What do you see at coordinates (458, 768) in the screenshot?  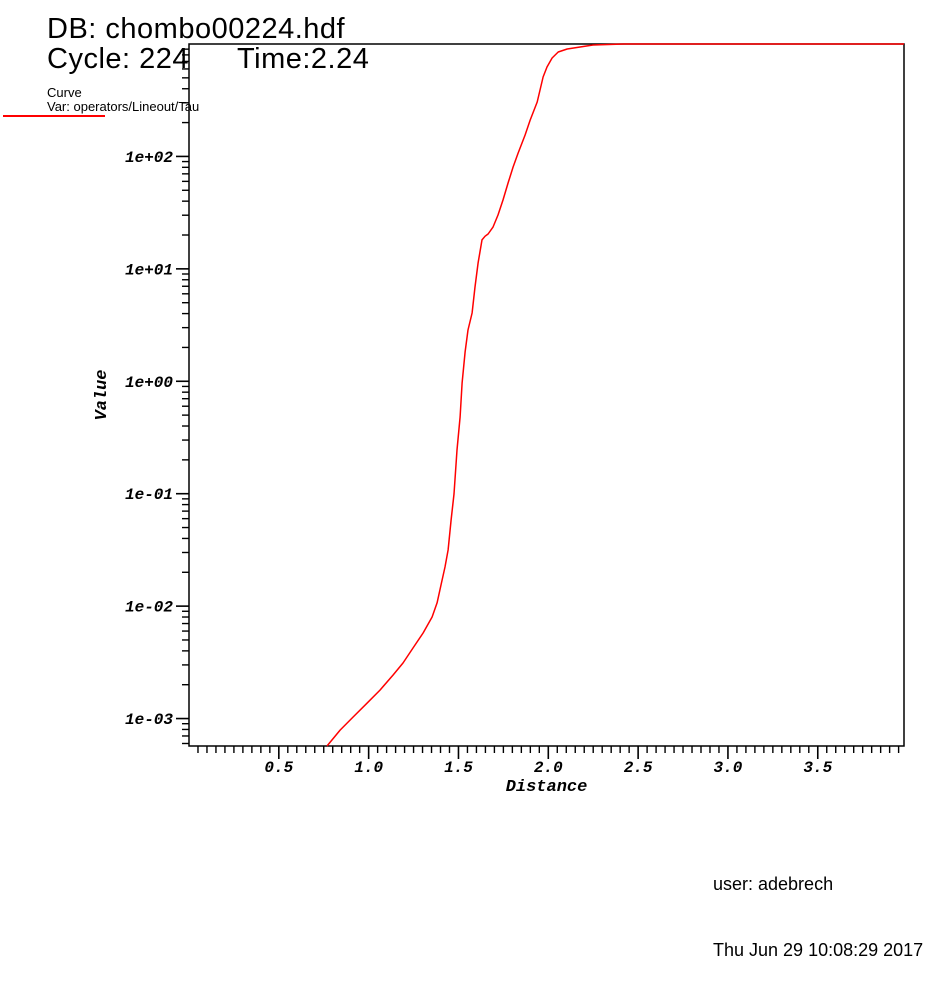 I see `x-tick-label: 1.5` at bounding box center [458, 768].